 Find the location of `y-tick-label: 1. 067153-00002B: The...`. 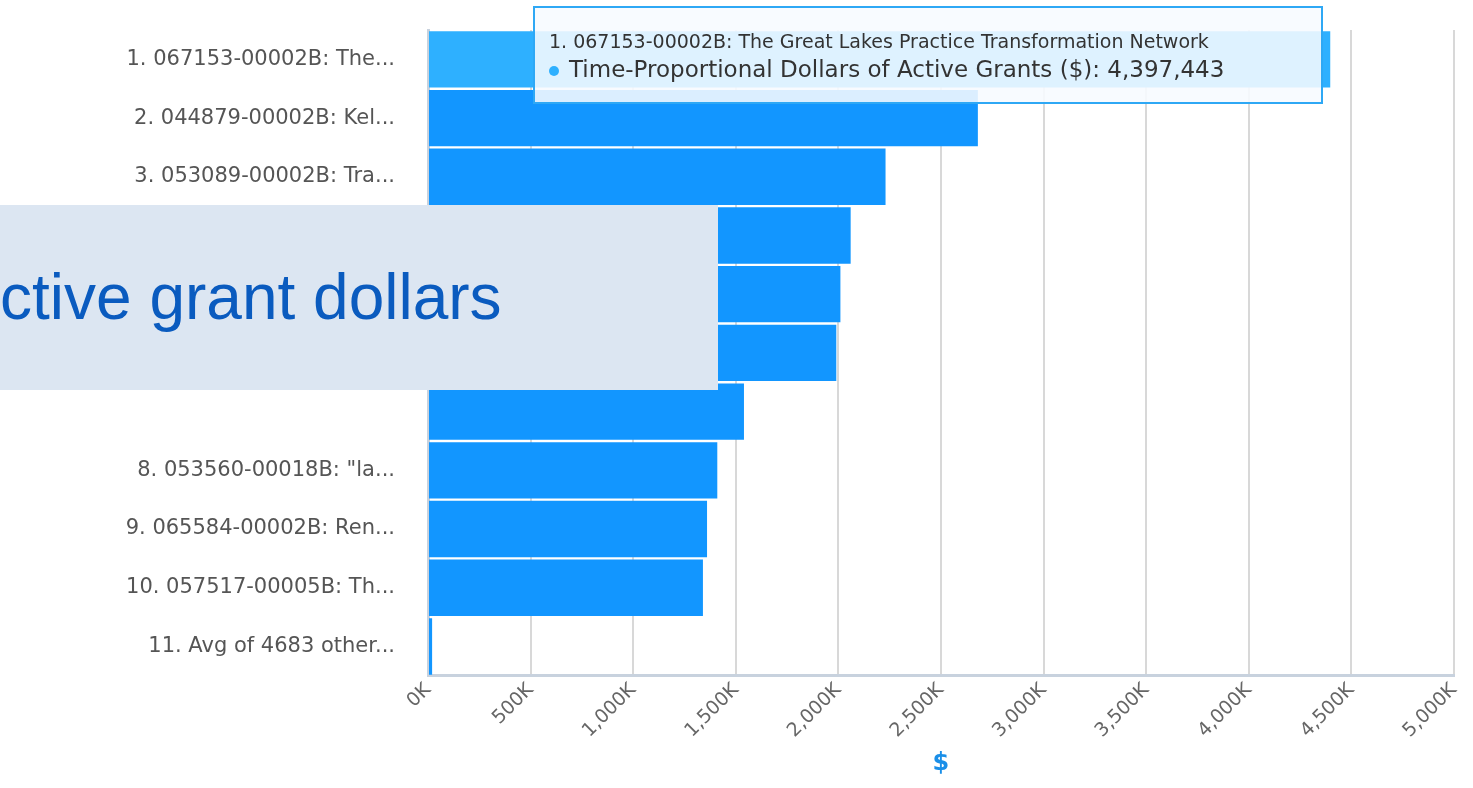

y-tick-label: 1. 067153-00002B: The... is located at coordinates (260, 57).